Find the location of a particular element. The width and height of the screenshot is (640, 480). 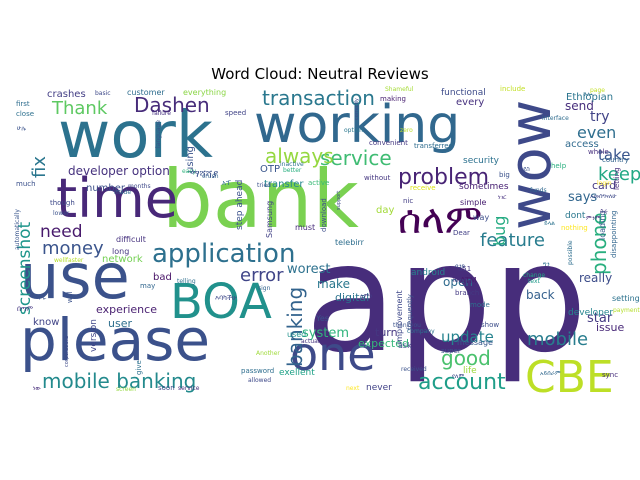

word-35: take is located at coordinates (614, 155).